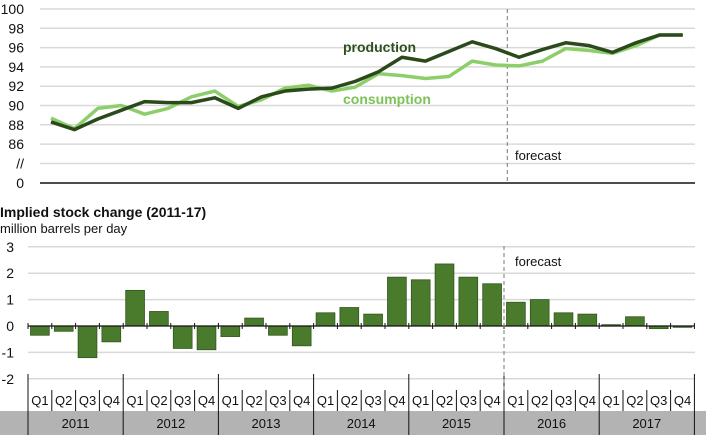  I want to click on y-tick-label: 1, so click(10, 300).